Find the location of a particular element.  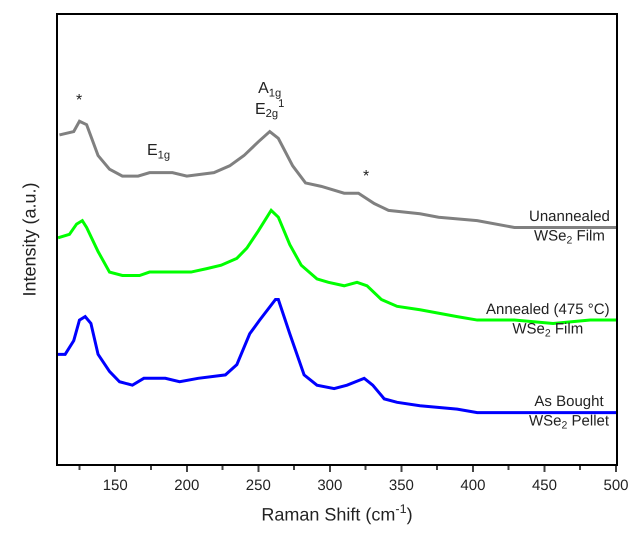

x-tick-label: 300 is located at coordinates (329, 485).